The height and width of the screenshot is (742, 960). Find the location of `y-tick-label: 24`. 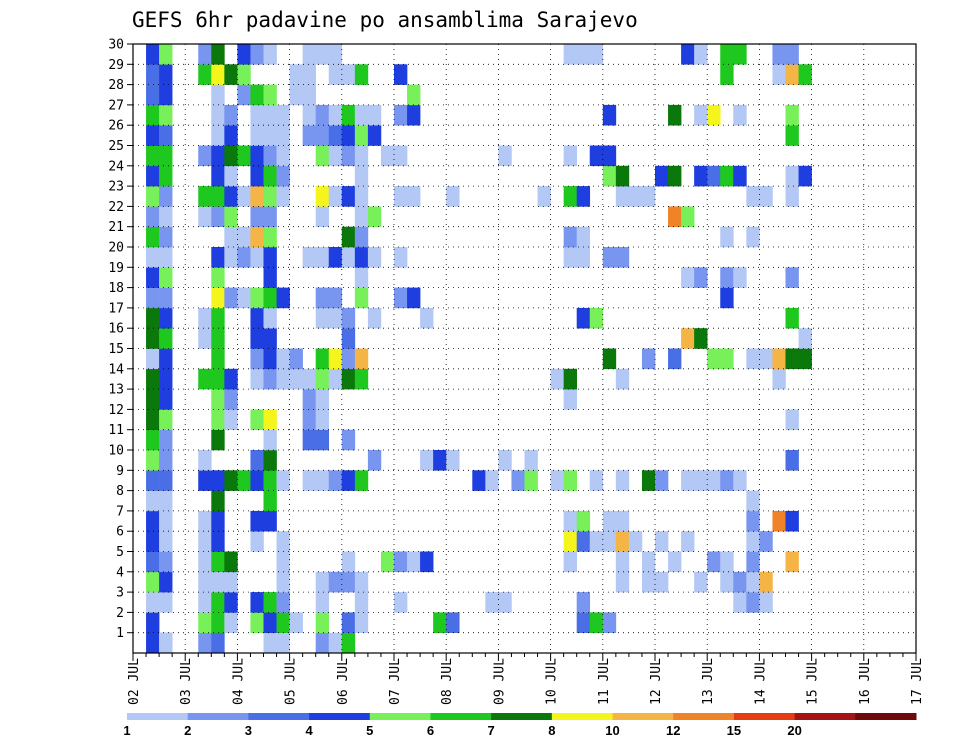

y-tick-label: 24 is located at coordinates (116, 166).